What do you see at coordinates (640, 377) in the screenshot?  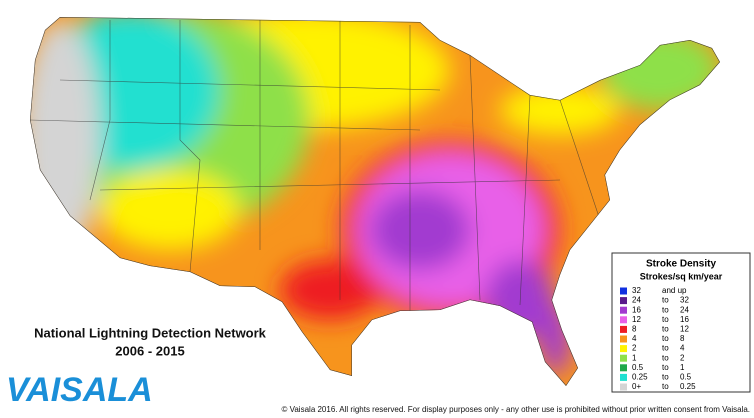 I see `legend-from: 0.25` at bounding box center [640, 377].